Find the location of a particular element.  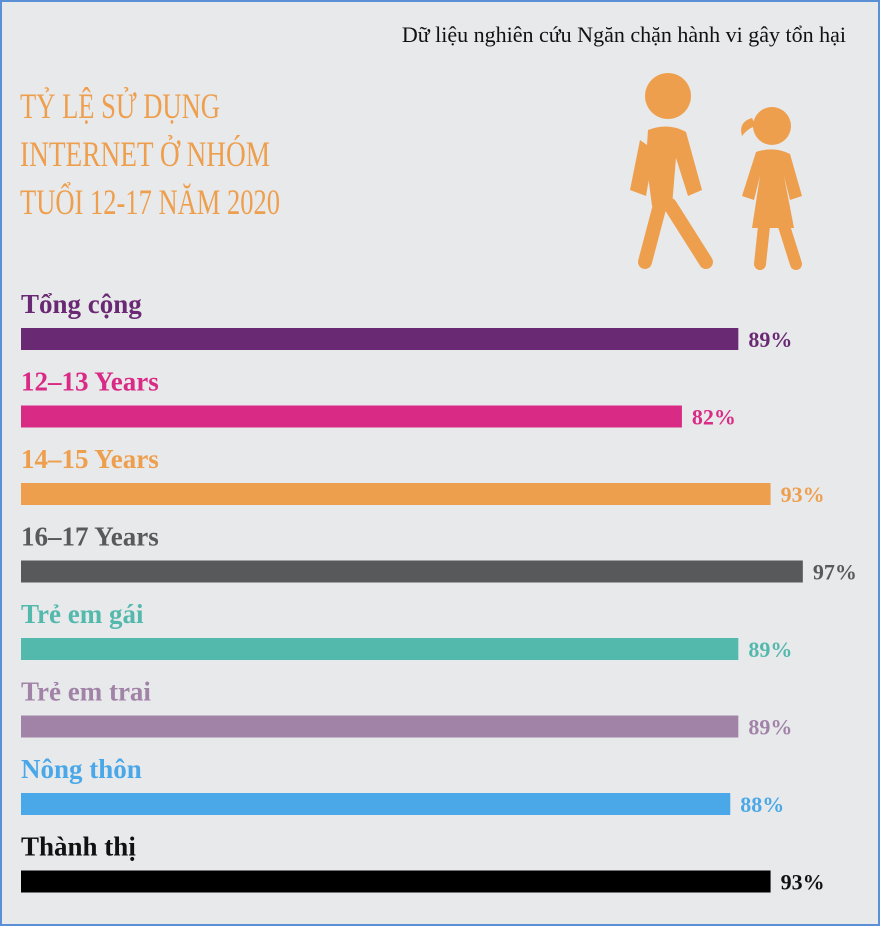

title-line: TUỔI 12-17 NĂM 2020 is located at coordinates (150, 202).